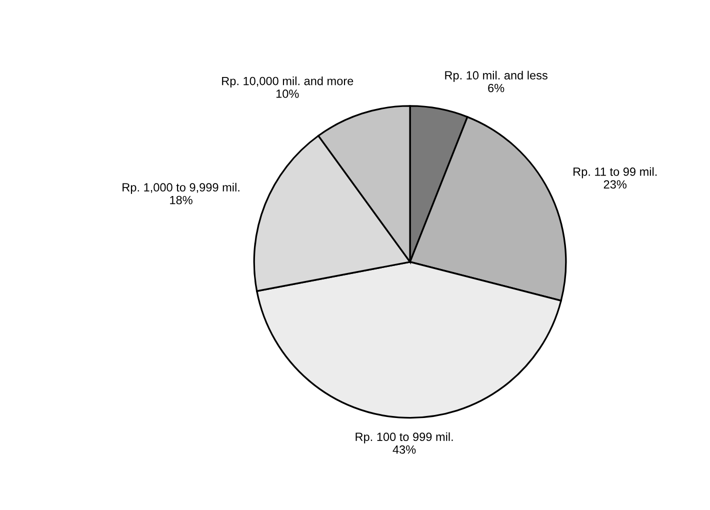 The height and width of the screenshot is (510, 710). I want to click on slice-label: Rp. 1,000 to 9,999 mil., so click(181, 188).